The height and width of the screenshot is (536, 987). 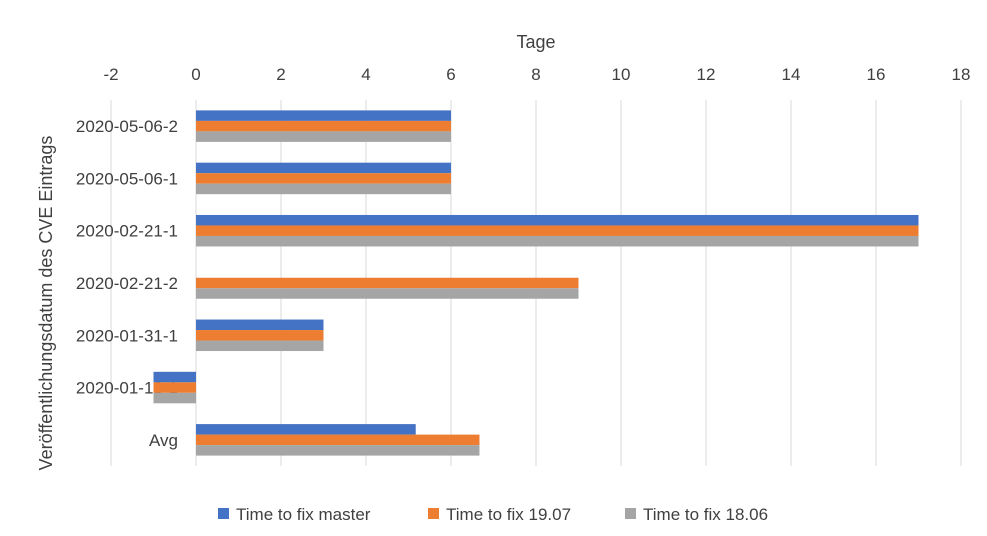 What do you see at coordinates (450, 74) in the screenshot?
I see `x-tick-label: 6` at bounding box center [450, 74].